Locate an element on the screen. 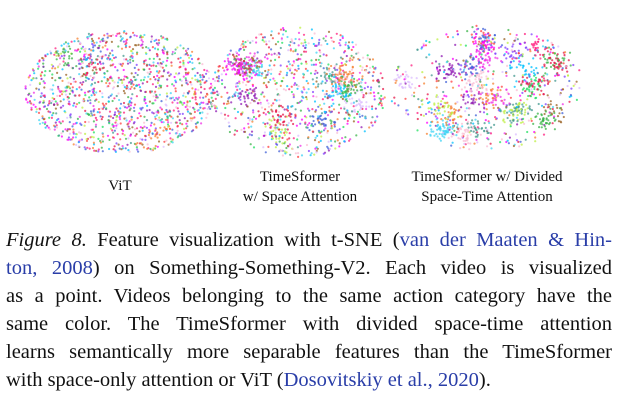  citation: ton, 2008 is located at coordinates (49, 268).